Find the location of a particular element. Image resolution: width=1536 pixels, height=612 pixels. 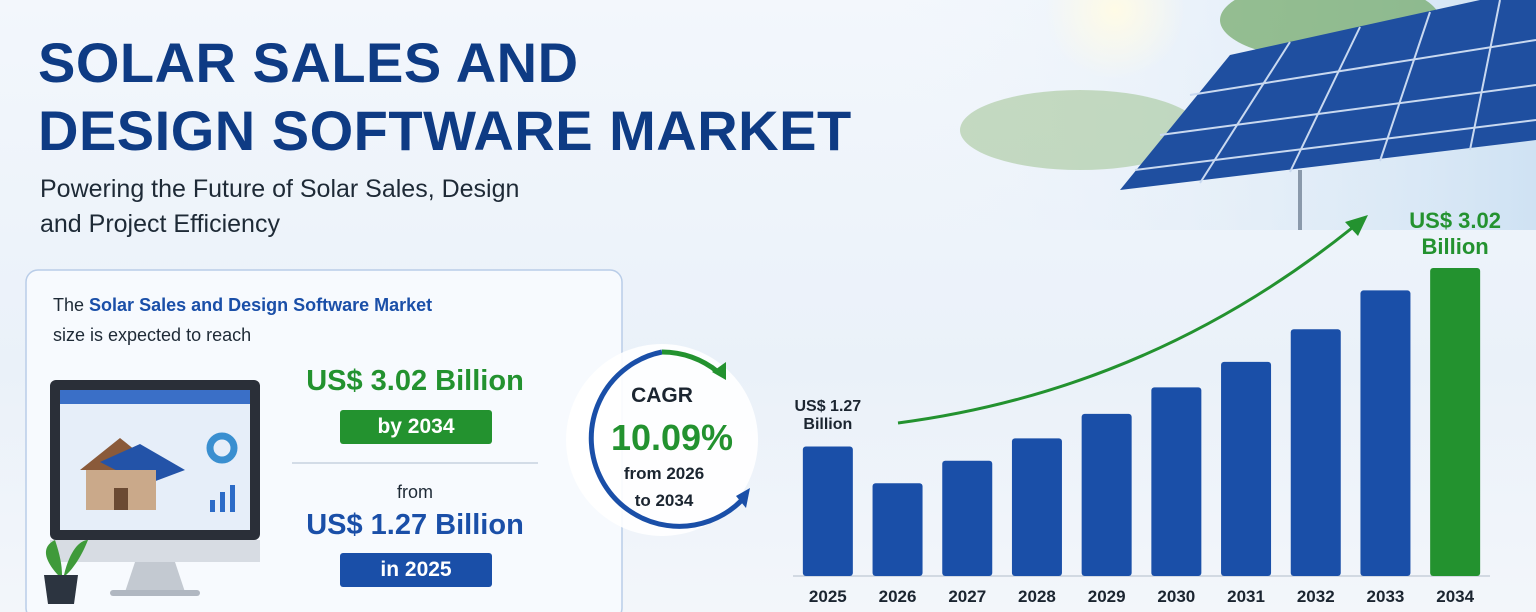

cagr-label: CAGR is located at coordinates (662, 395).